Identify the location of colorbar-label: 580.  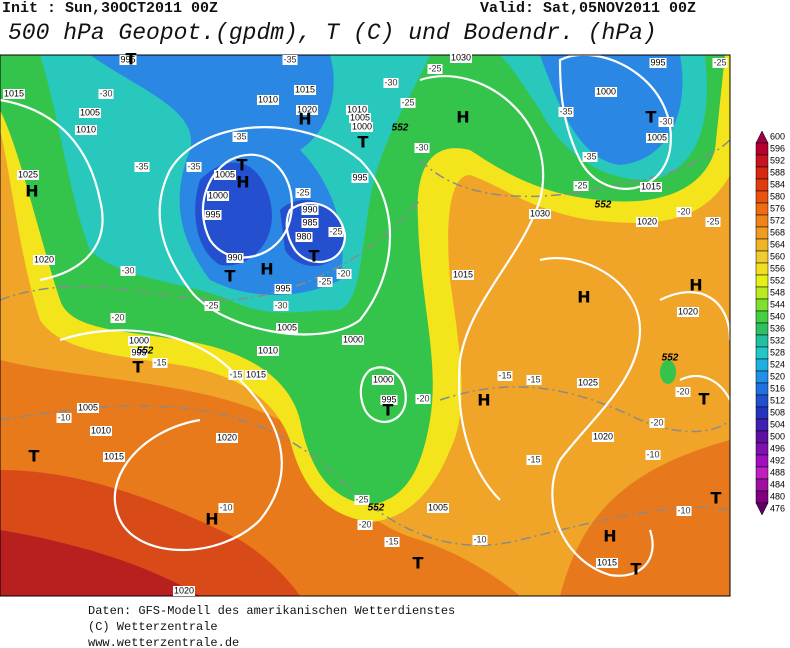
(777, 196).